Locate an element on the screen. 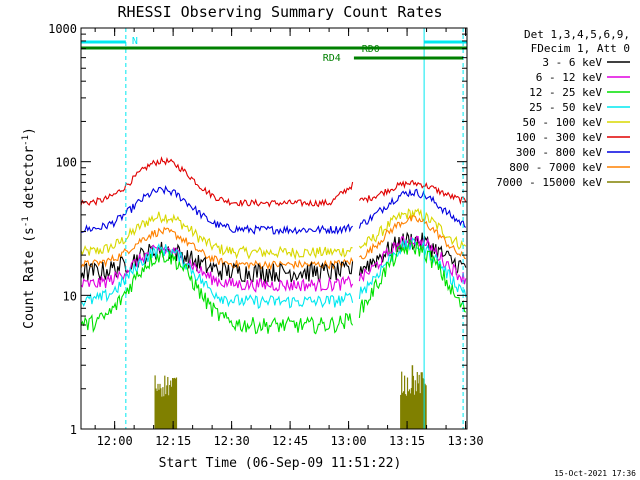 This screenshot has width=640, height=480. legend-label: 12 - 25 keV is located at coordinates (565, 92).